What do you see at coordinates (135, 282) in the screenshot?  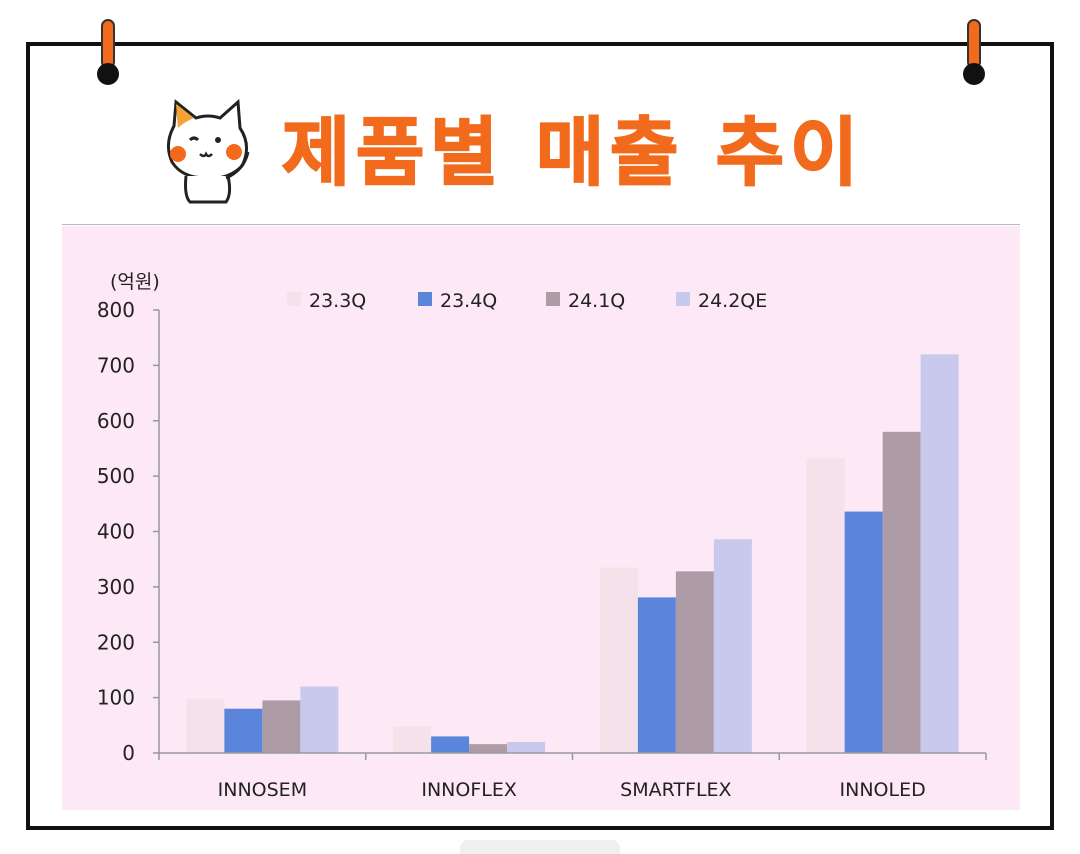 I see `y-unit-label: (억원)` at bounding box center [135, 282].